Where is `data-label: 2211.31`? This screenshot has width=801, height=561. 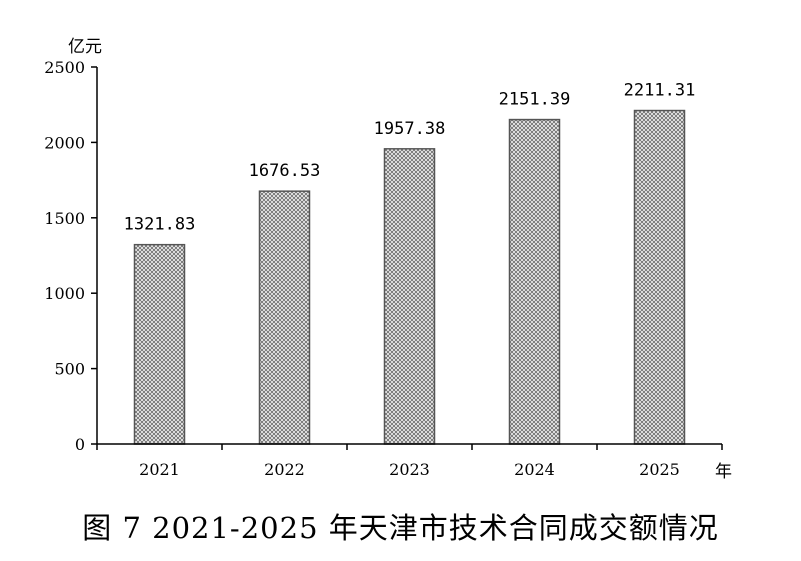
data-label: 2211.31 is located at coordinates (660, 91).